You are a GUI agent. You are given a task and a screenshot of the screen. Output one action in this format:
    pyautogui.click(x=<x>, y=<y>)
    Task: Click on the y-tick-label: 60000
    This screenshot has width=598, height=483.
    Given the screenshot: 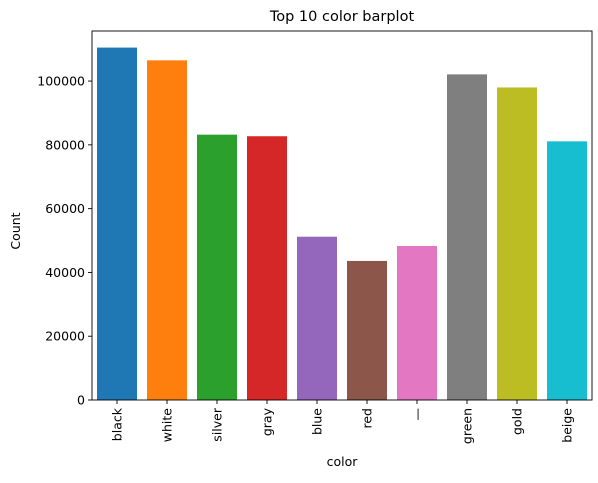 What is the action you would take?
    pyautogui.click(x=65, y=208)
    